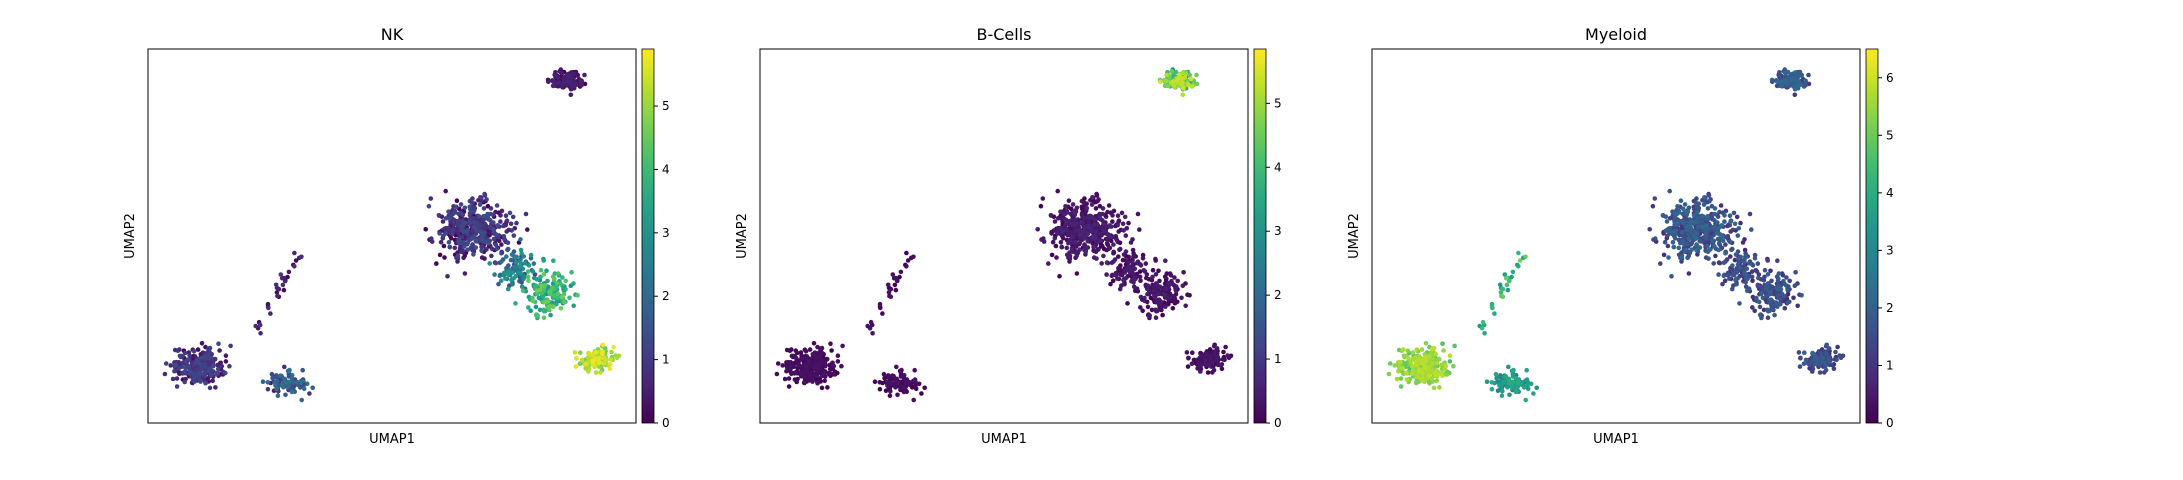 The height and width of the screenshot is (480, 2183). Describe the element at coordinates (1278, 359) in the screenshot. I see `colorbar-tick-label: 1` at that location.